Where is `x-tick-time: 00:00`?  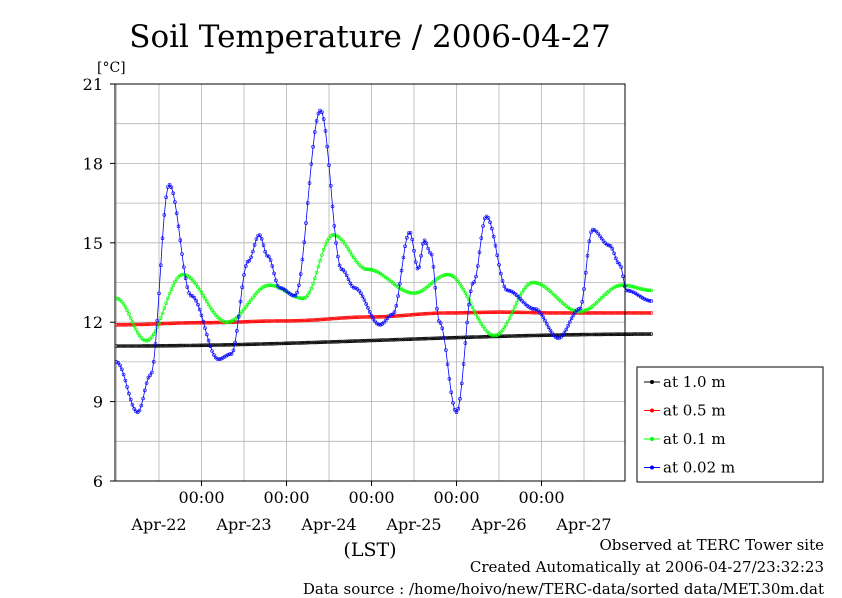 x-tick-time: 00:00 is located at coordinates (541, 497).